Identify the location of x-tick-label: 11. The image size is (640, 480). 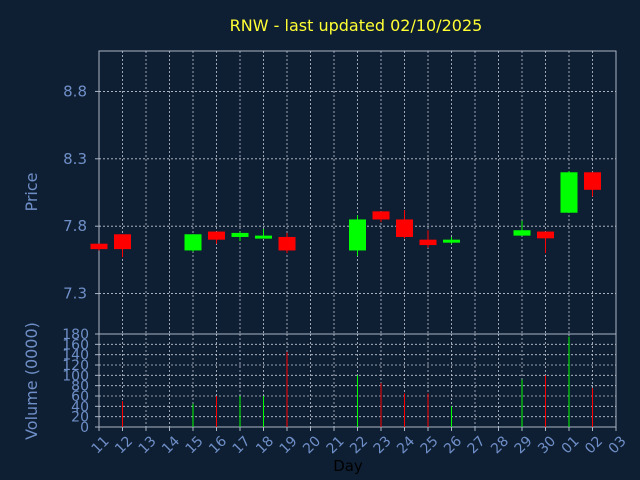
(101, 445).